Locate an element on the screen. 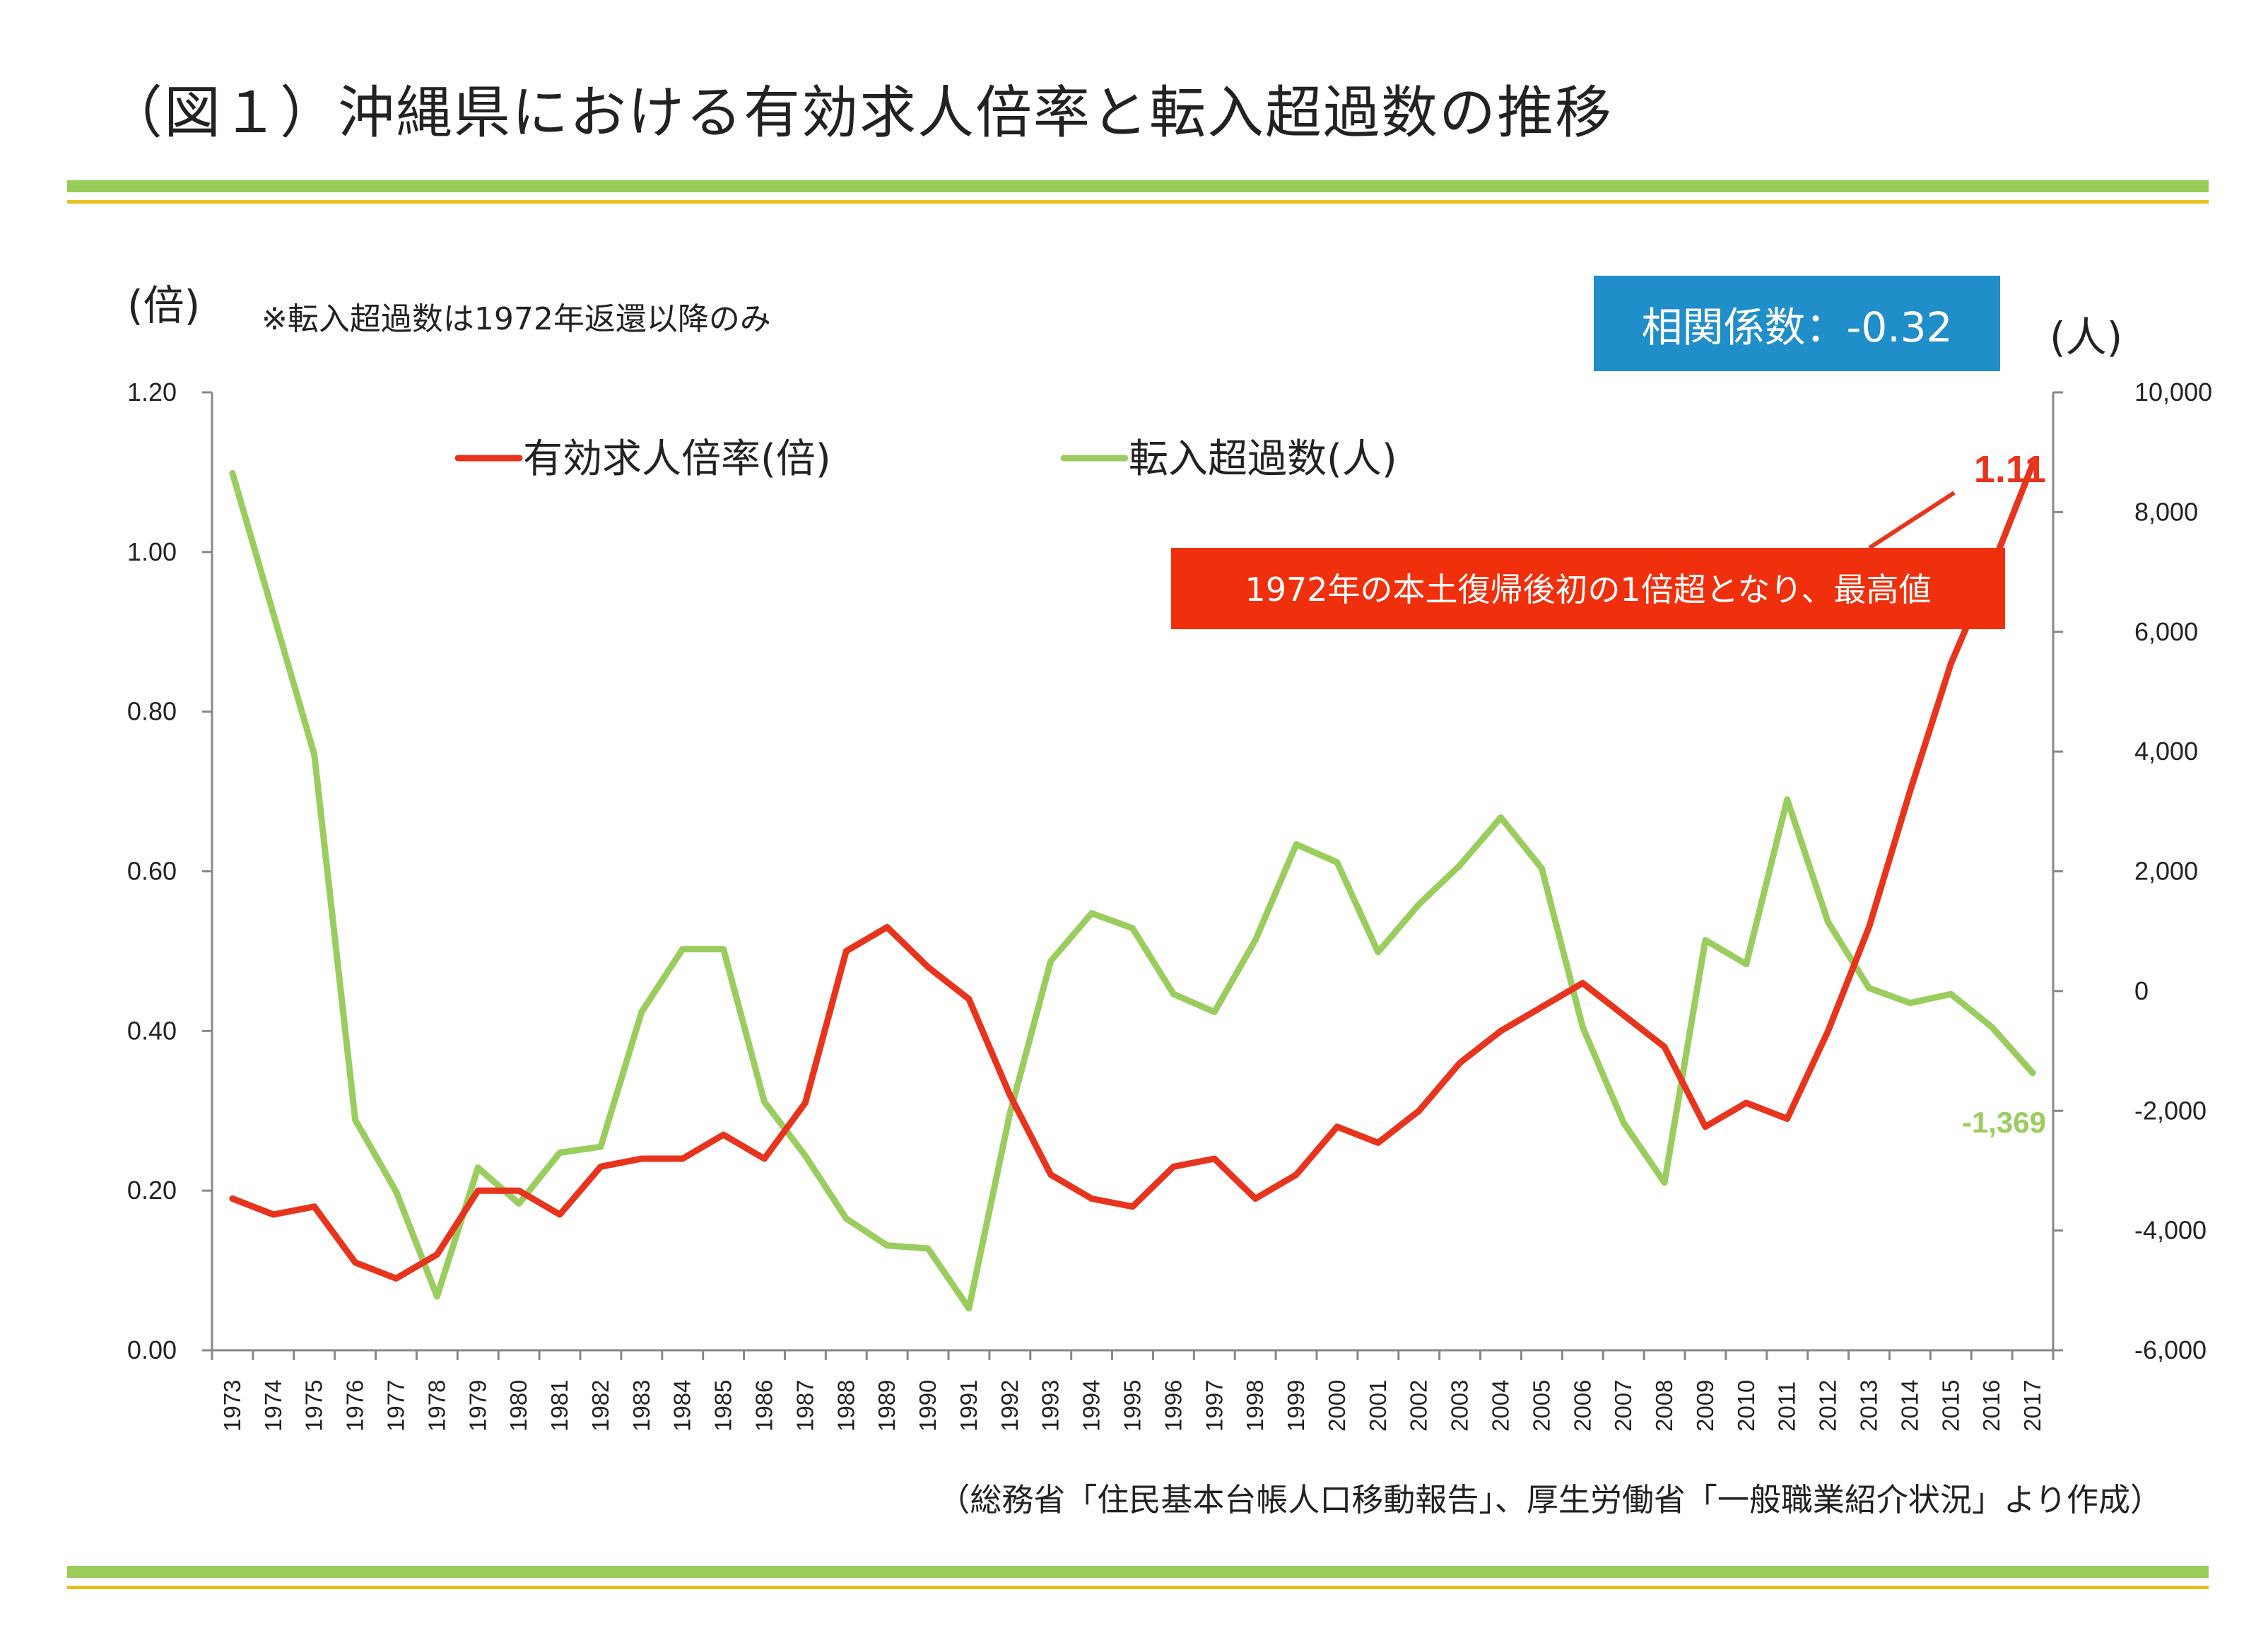  x-axis-tick-label: 1993 is located at coordinates (1051, 1406).